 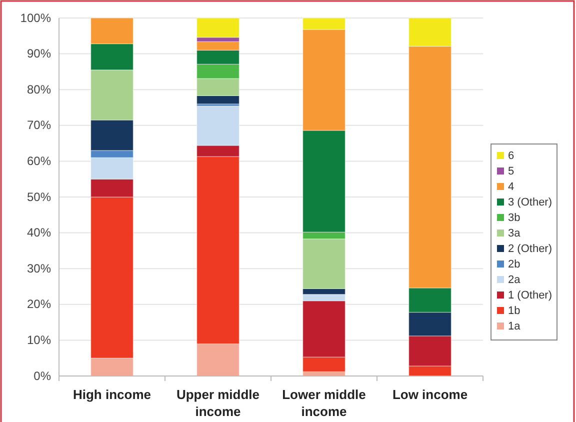 I want to click on legend-label: 5, so click(x=511, y=172).